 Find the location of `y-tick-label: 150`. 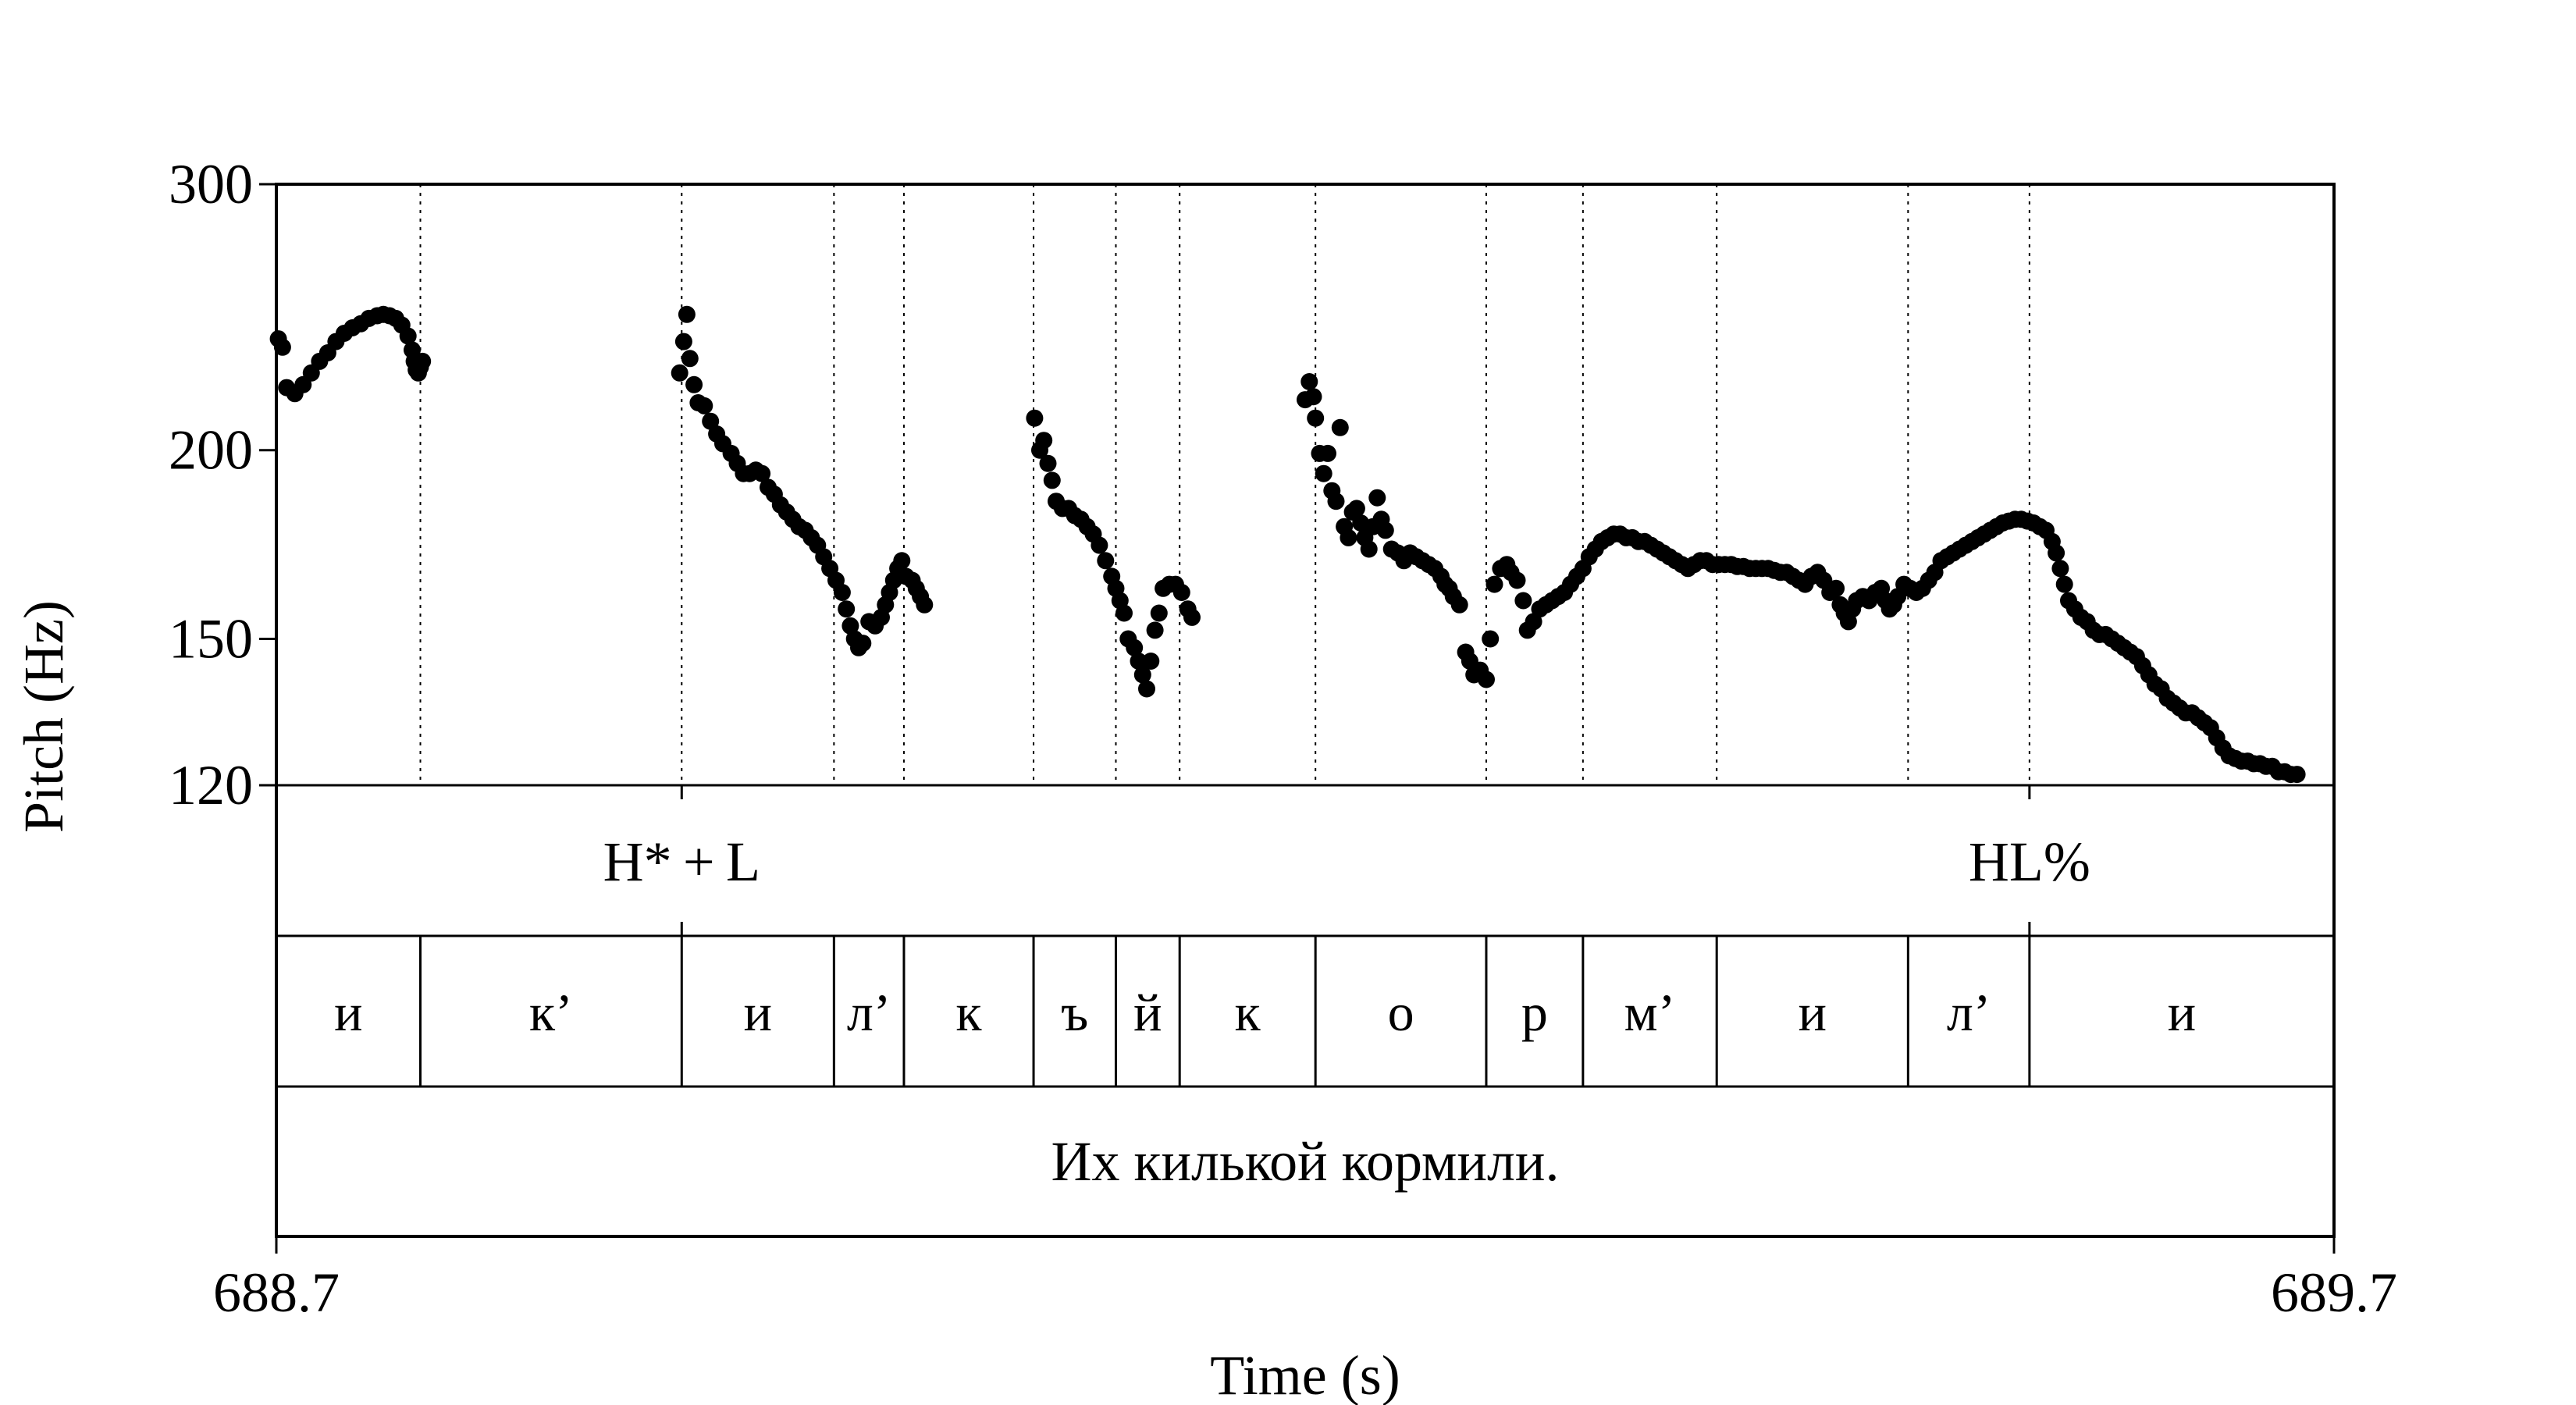

y-tick-label: 150 is located at coordinates (211, 639).